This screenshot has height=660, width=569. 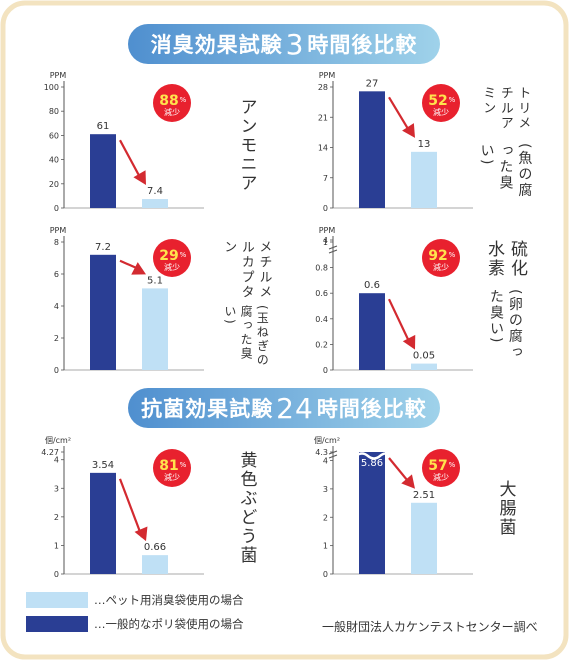 What do you see at coordinates (50, 452) in the screenshot?
I see `y-tick-label: 4.27` at bounding box center [50, 452].